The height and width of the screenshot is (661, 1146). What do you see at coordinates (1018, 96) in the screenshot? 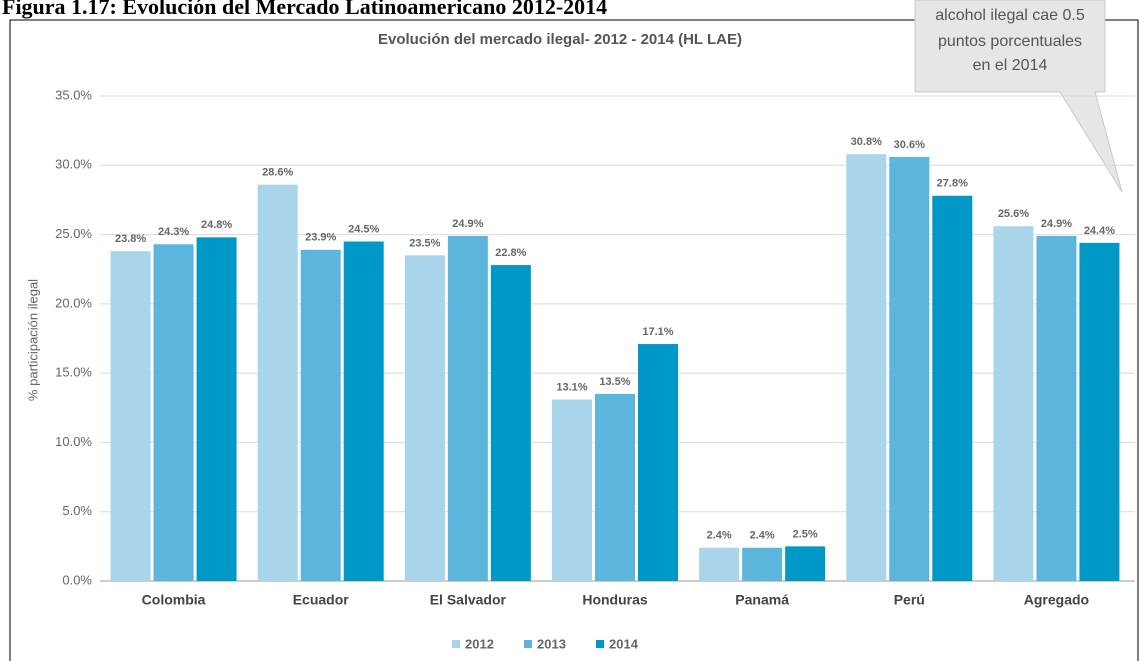
I see `callout-box` at bounding box center [1018, 96].